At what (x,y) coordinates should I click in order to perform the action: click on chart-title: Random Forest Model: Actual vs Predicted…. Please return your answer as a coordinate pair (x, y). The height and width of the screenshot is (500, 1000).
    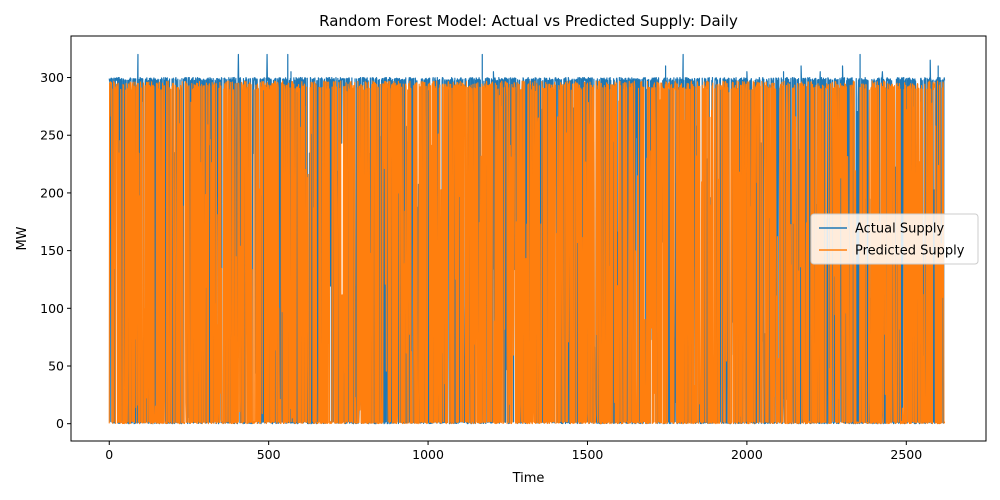
    Looking at the image, I should click on (528, 21).